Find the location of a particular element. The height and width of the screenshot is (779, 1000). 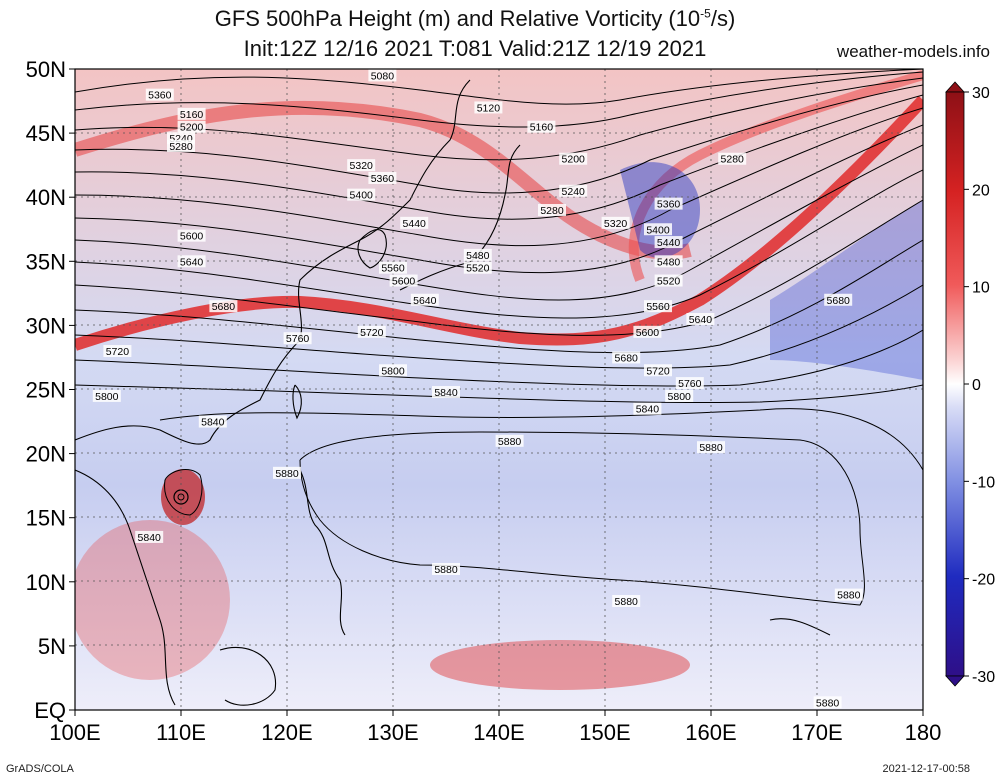

colorbar-tick-label: 20 is located at coordinates (981, 190).